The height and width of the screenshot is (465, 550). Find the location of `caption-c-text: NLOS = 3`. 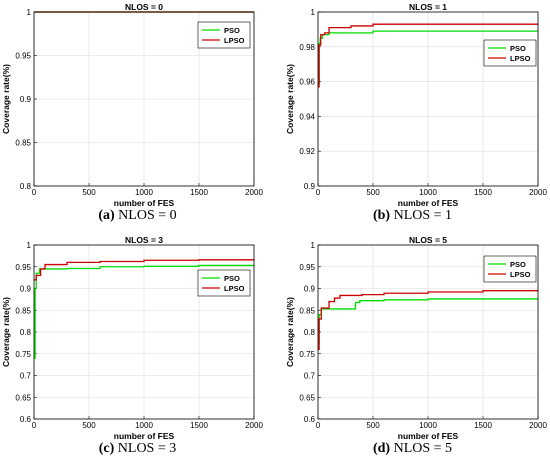

caption-c-text: NLOS = 3 is located at coordinates (147, 448).